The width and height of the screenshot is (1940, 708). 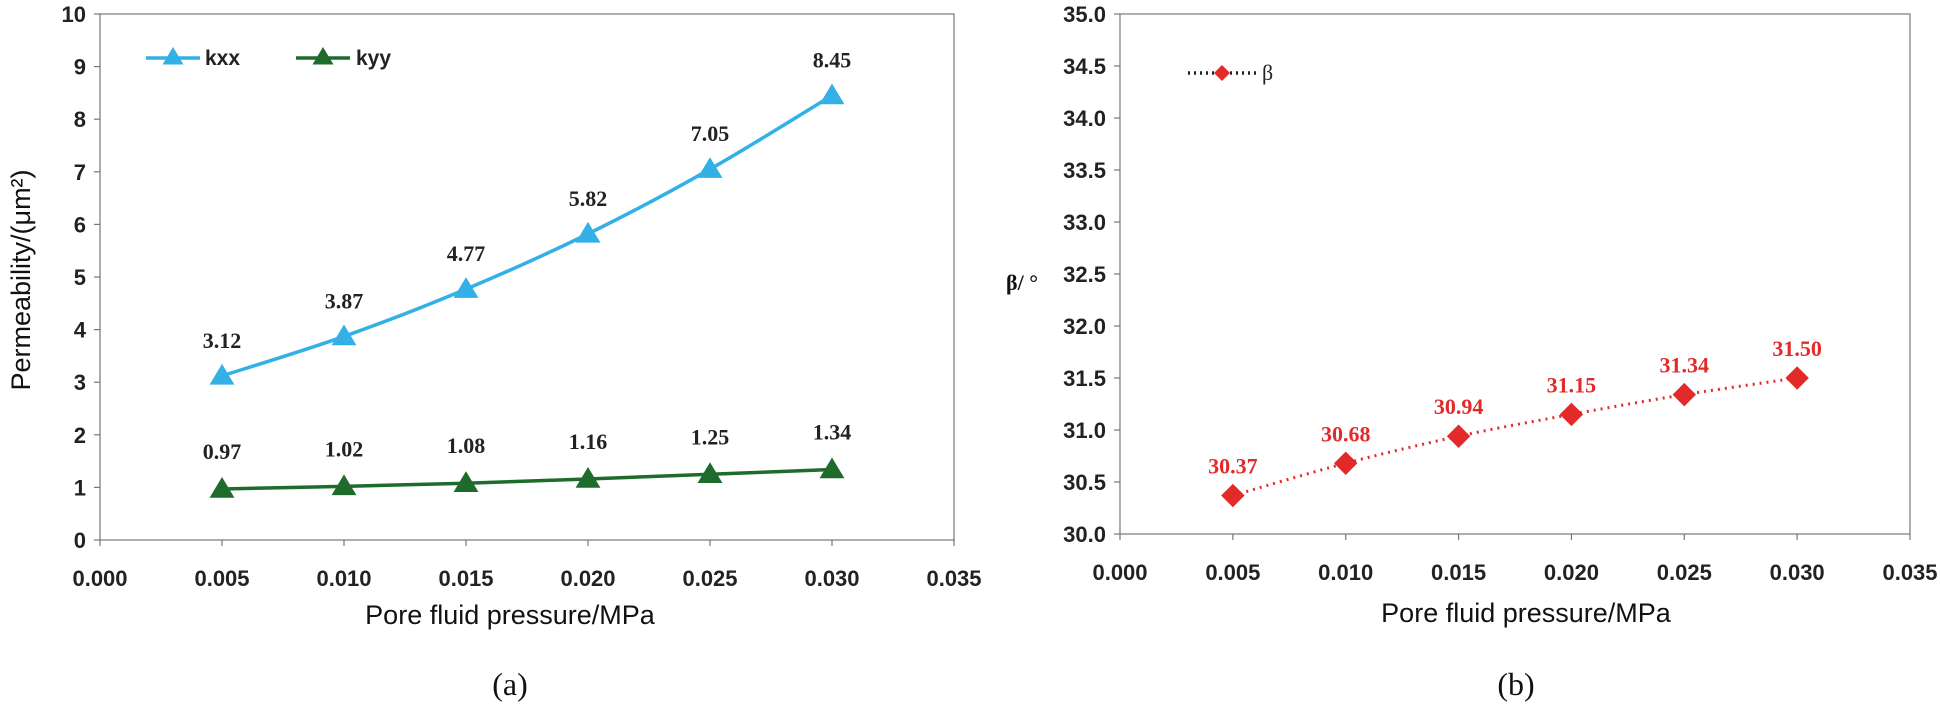 What do you see at coordinates (510, 615) in the screenshot?
I see `panel-a-x-axis-title: Pore fluid pressure/MPa` at bounding box center [510, 615].